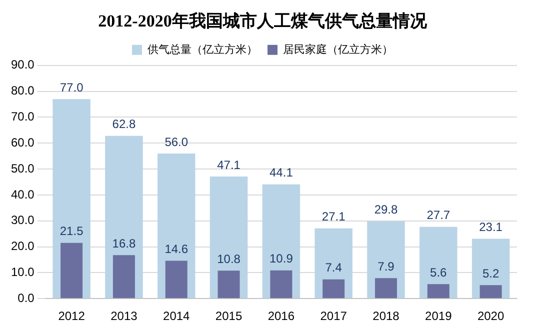 This screenshot has height=335, width=535. What do you see at coordinates (124, 316) in the screenshot?
I see `x-tick-label: 2013` at bounding box center [124, 316].